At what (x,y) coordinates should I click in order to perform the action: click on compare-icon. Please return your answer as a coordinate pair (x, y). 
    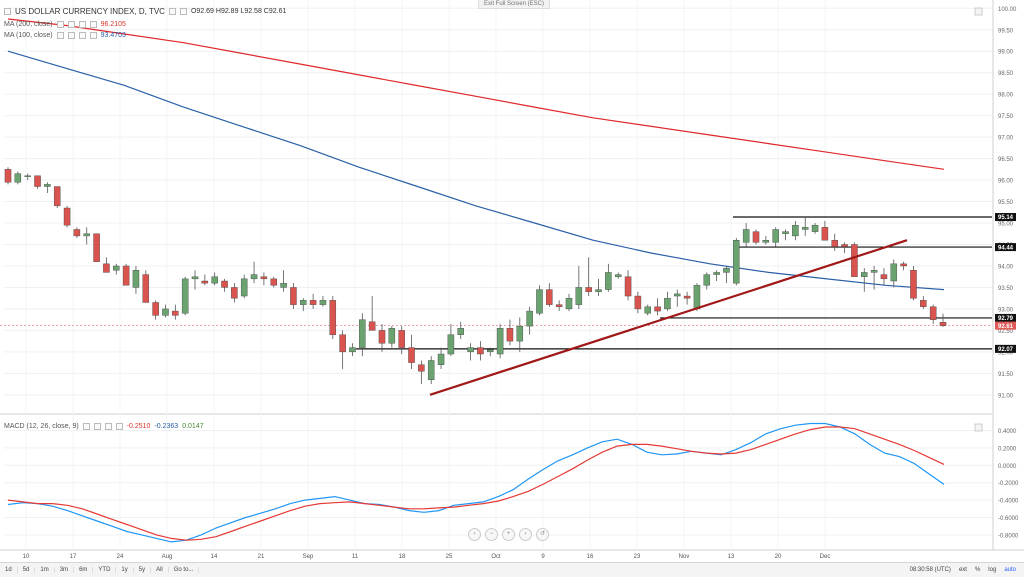
    Looking at the image, I should click on (183, 11).